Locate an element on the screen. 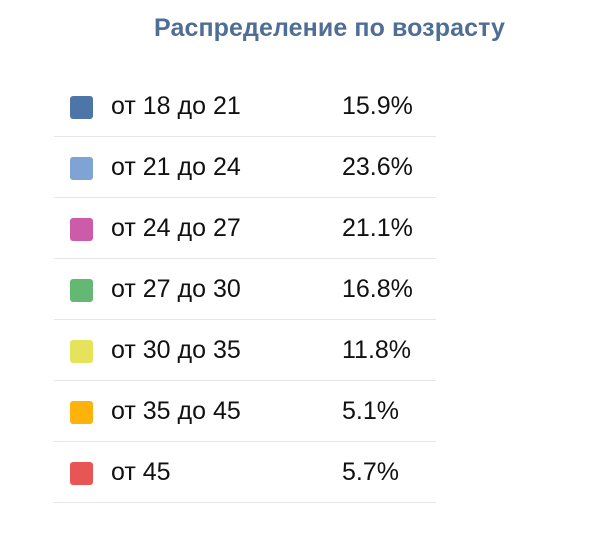 The height and width of the screenshot is (536, 614). age-range-label: от 30 до 35 is located at coordinates (176, 350).